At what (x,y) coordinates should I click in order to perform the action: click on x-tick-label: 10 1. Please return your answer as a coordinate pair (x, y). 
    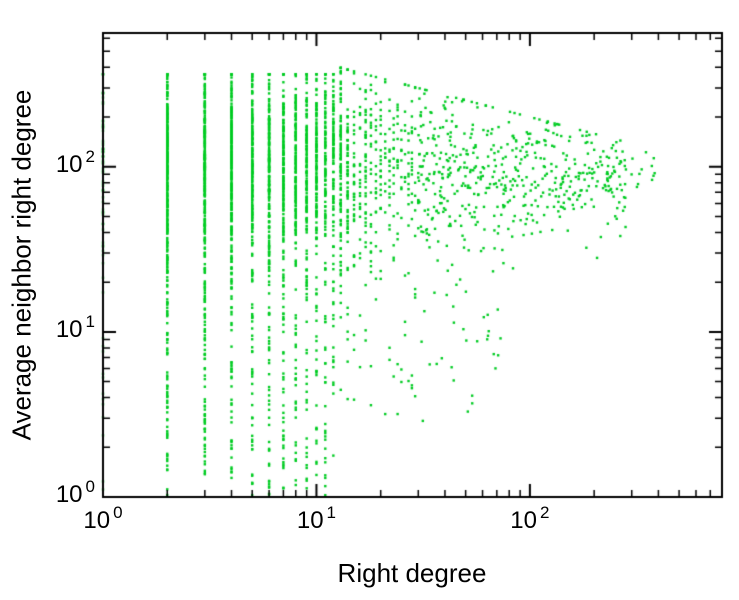
    Looking at the image, I should click on (316, 519).